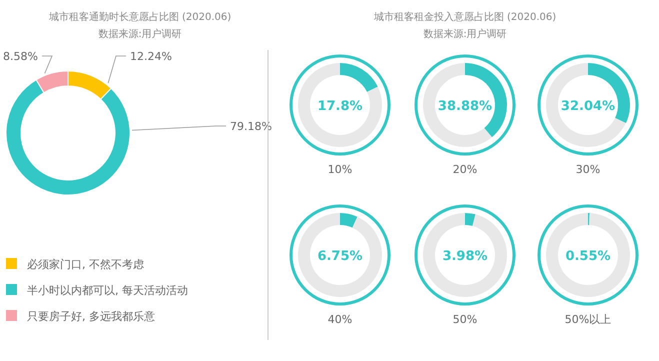  Describe the element at coordinates (85, 264) in the screenshot. I see `legend-label: 必须家门口, 不然不考虑` at that location.